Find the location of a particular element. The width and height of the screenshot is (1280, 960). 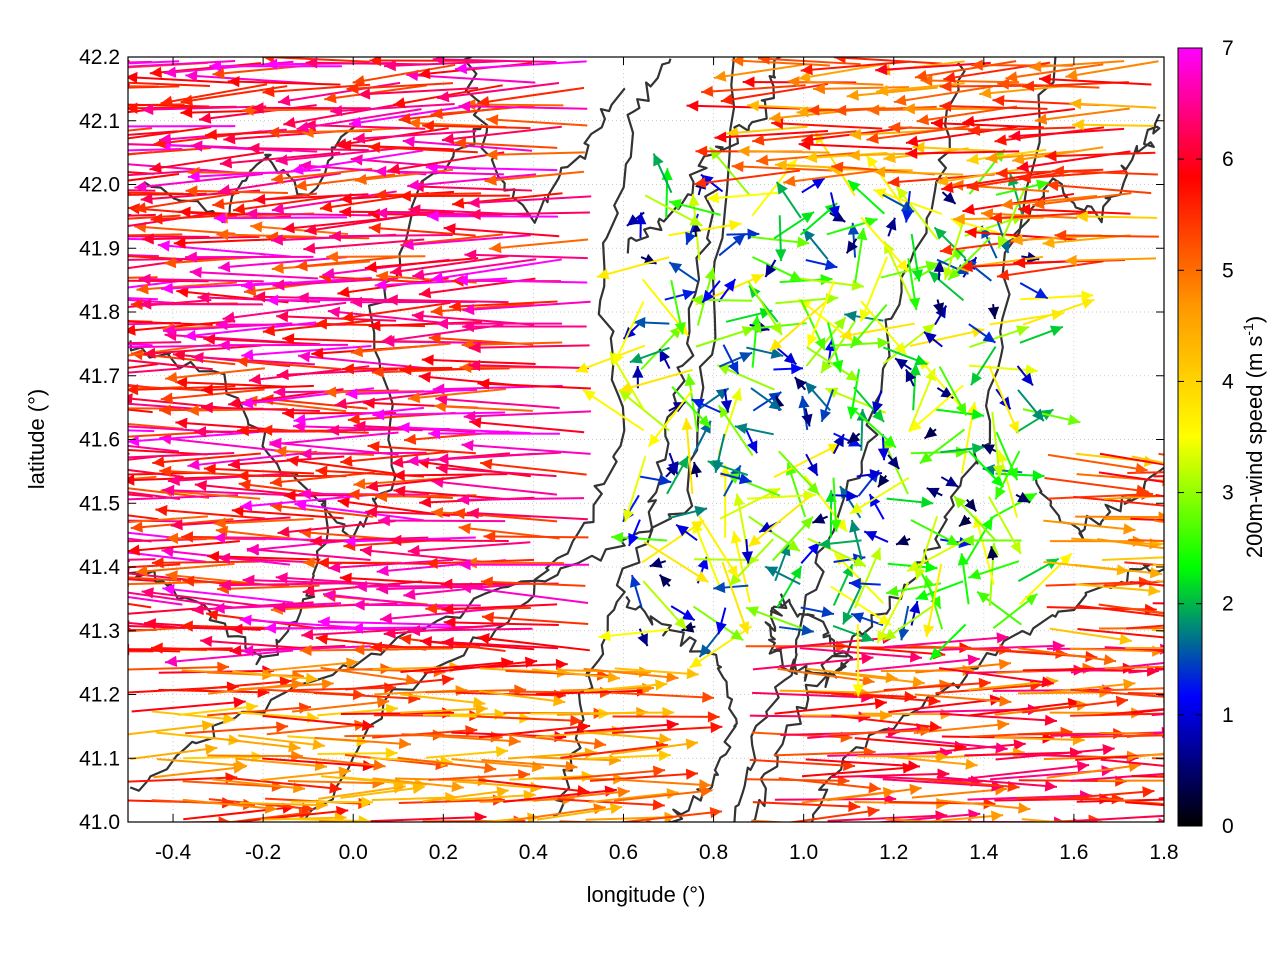

contour-line is located at coordinates (849, 441).